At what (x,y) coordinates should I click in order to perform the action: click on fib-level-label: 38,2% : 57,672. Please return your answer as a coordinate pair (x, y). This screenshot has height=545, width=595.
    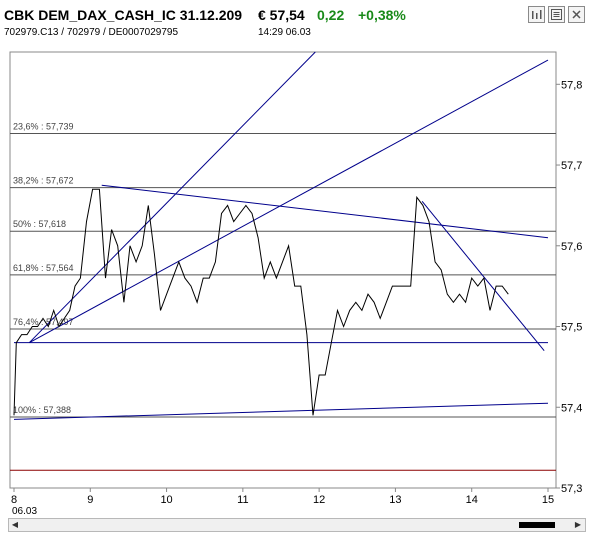
    Looking at the image, I should click on (43, 181).